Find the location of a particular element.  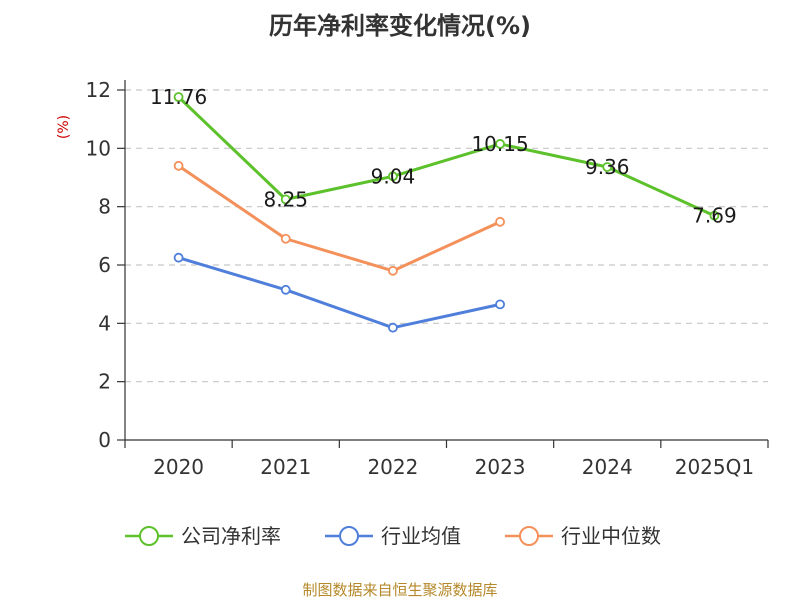

y-axis-unit-label: (%) is located at coordinates (64, 127).